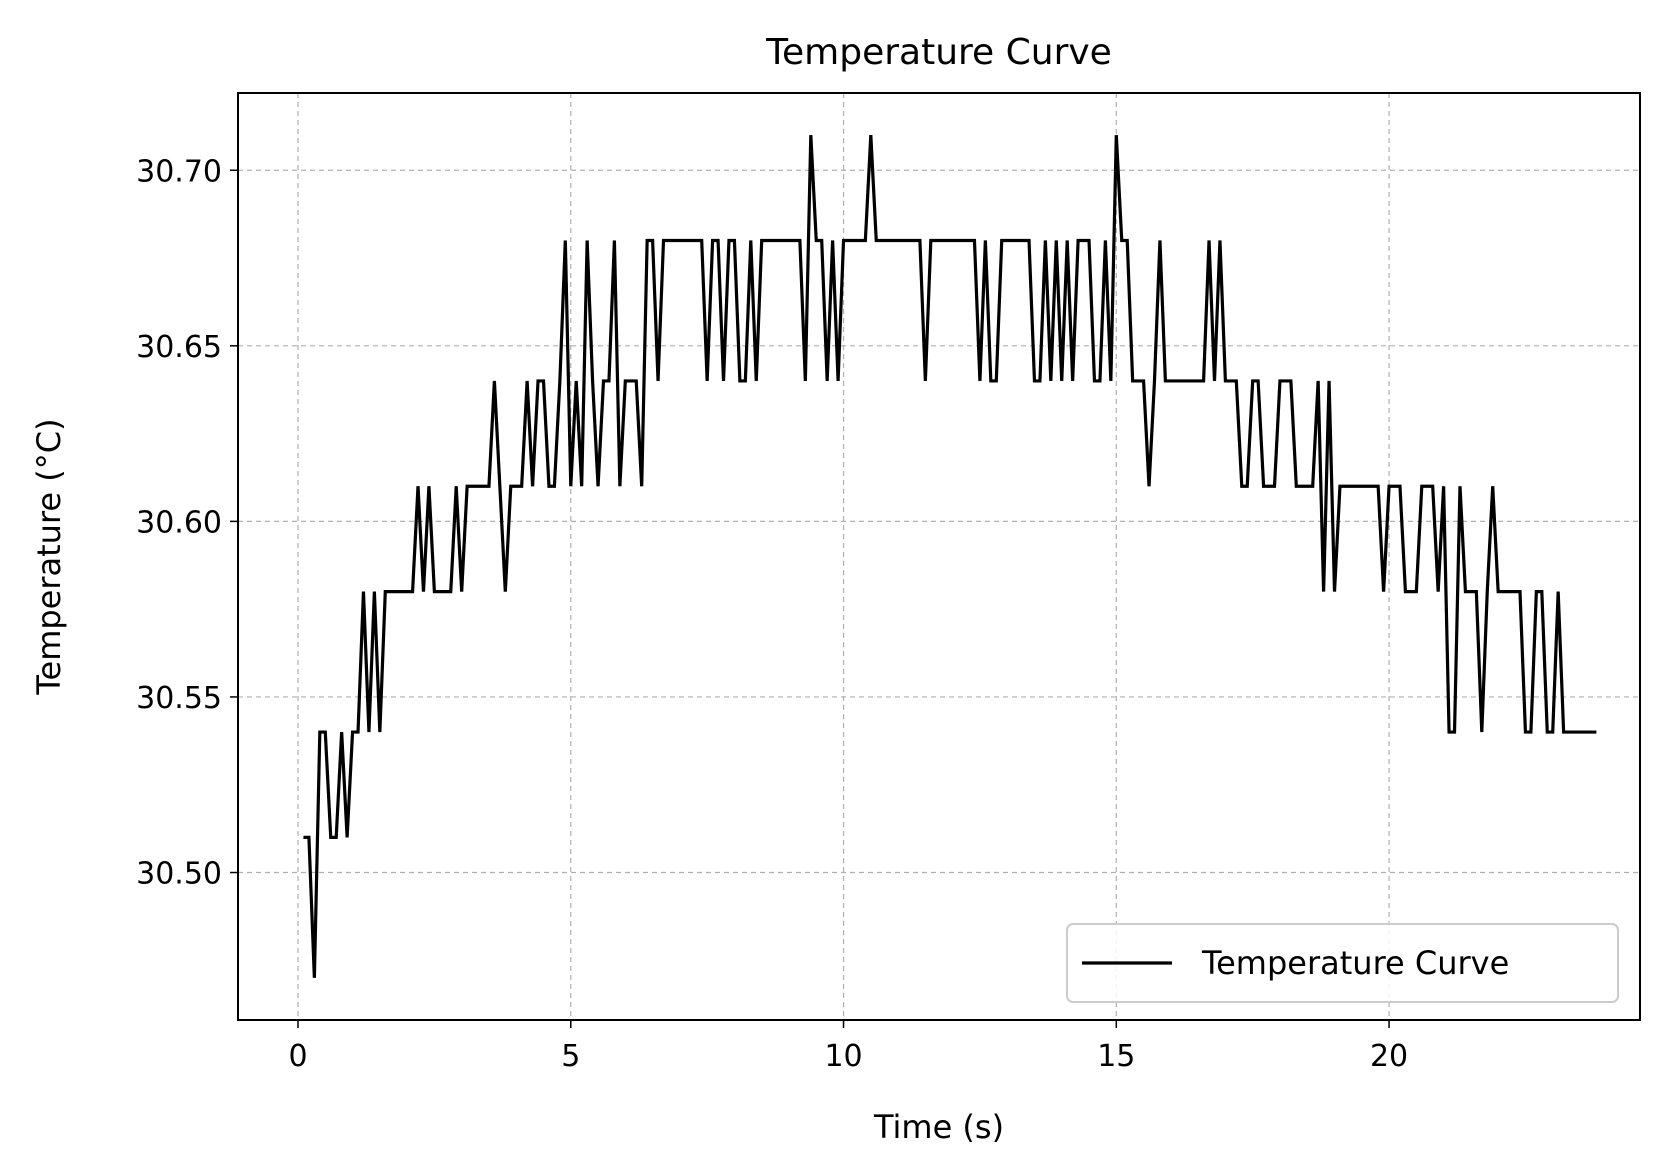 The width and height of the screenshot is (1662, 1176). Describe the element at coordinates (49, 556) in the screenshot. I see `y-axis-label: Temperature (°C)` at that location.